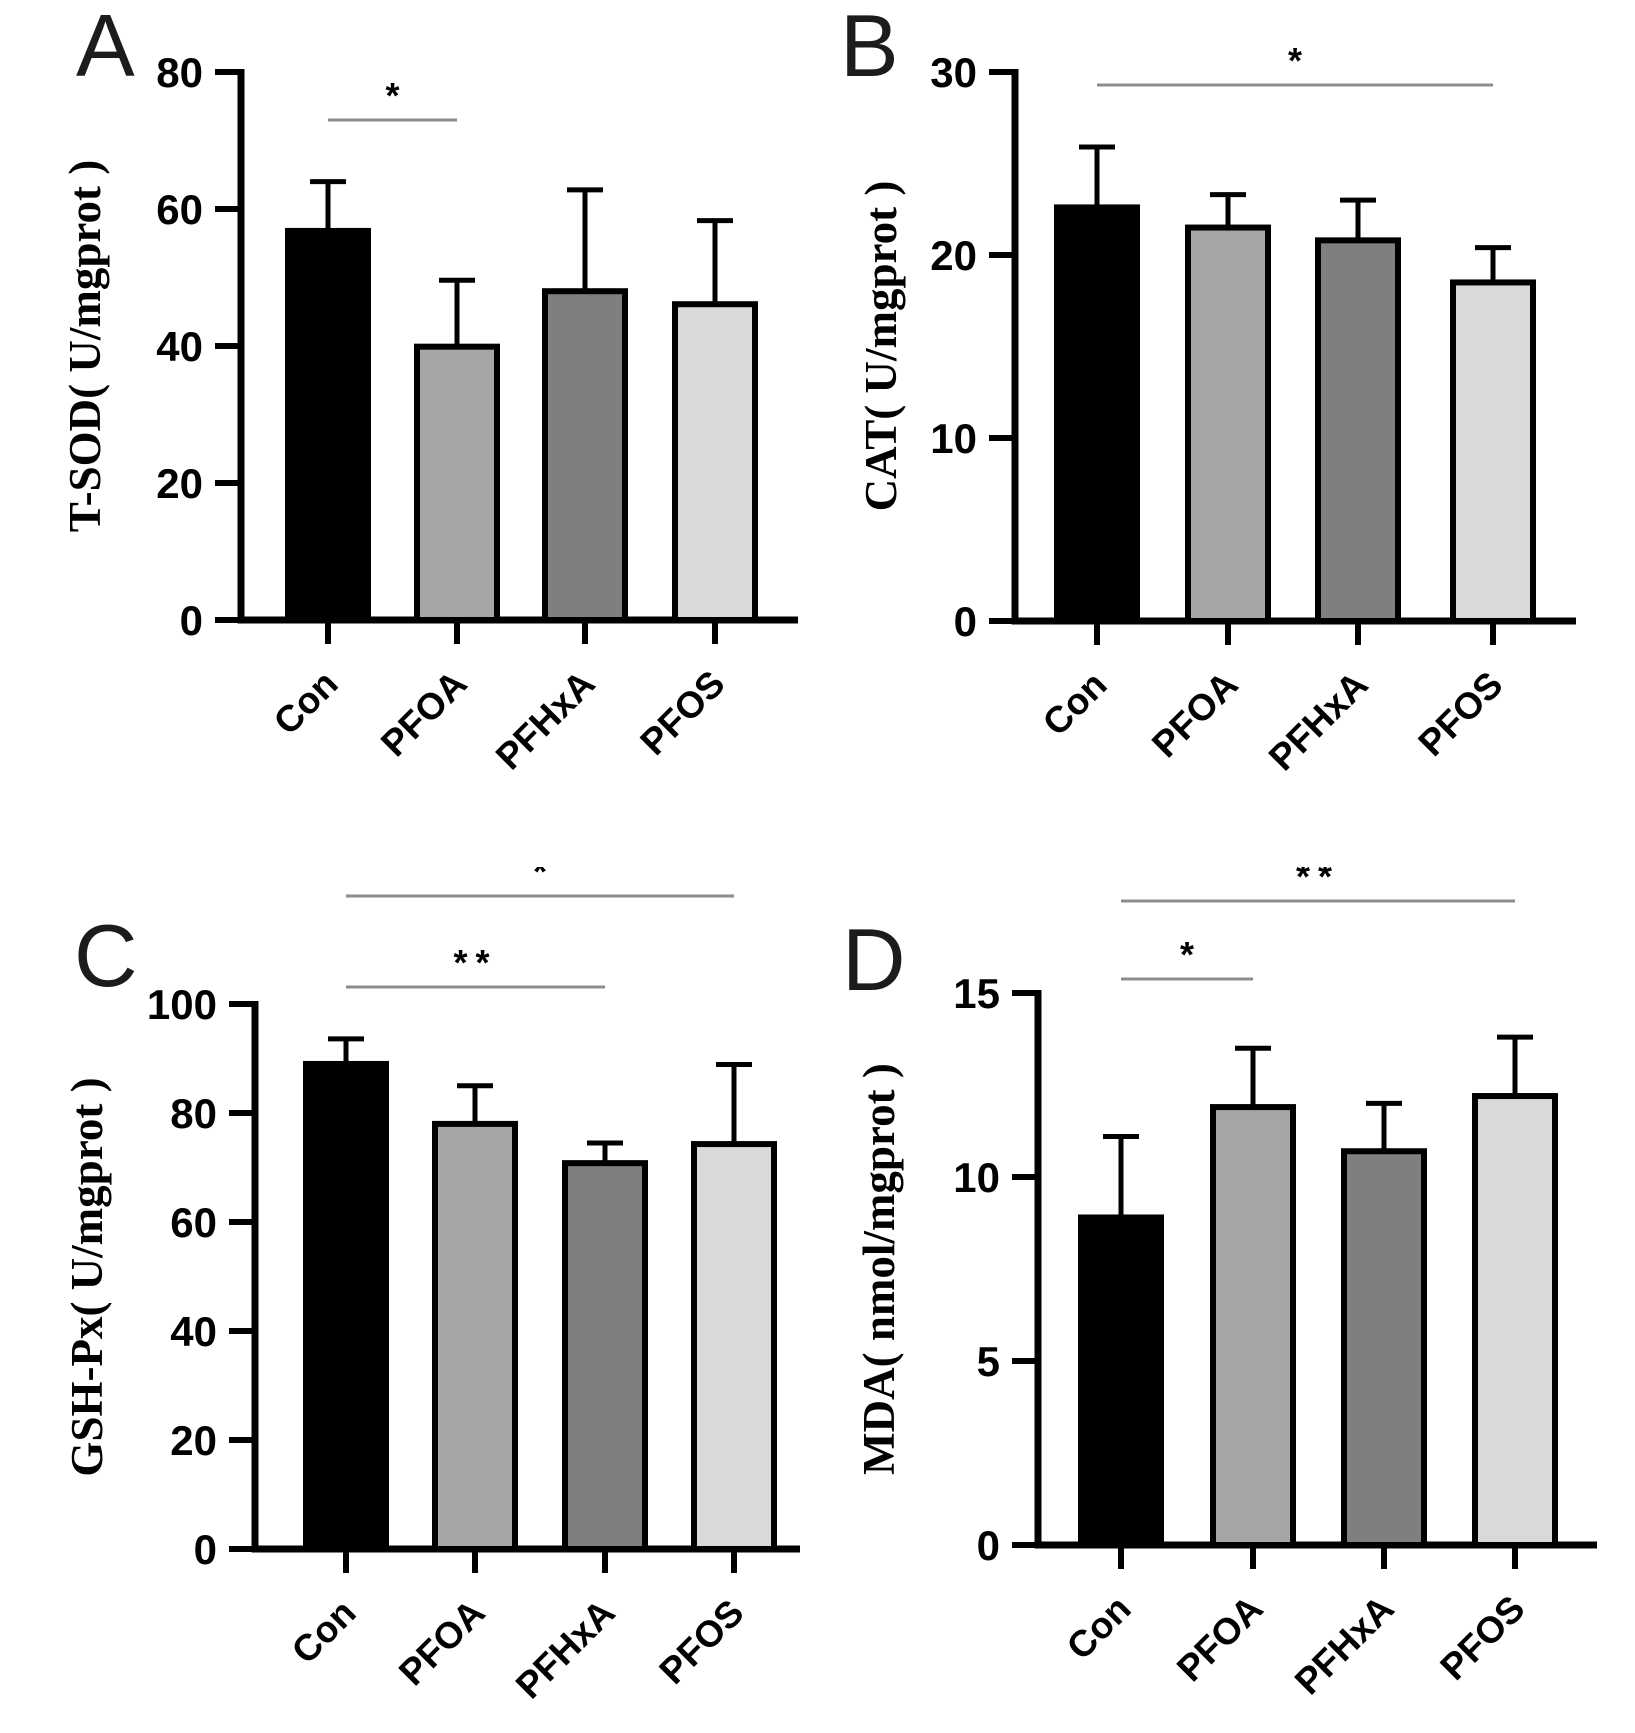  Describe the element at coordinates (874, 959) in the screenshot. I see `panel-letter-d: D` at that location.